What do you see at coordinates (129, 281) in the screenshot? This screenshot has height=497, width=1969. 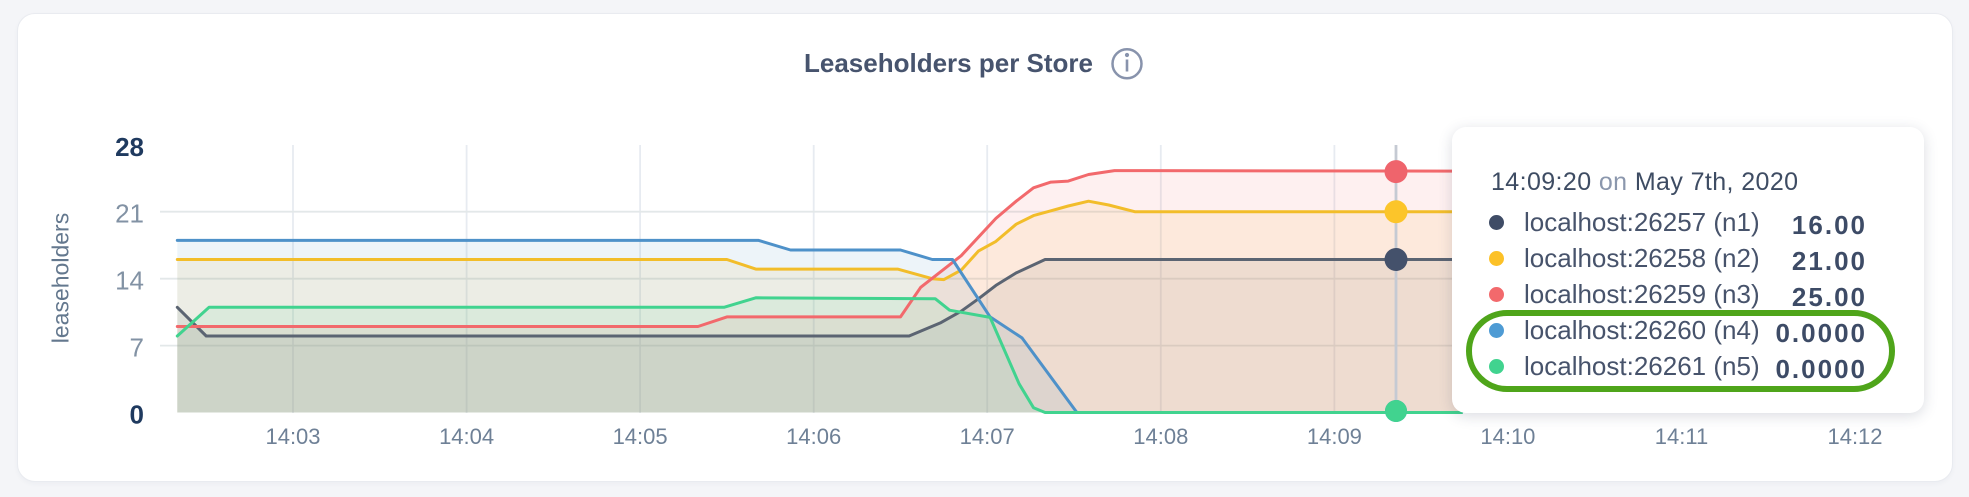 I see `svg-text: 14` at bounding box center [129, 281].